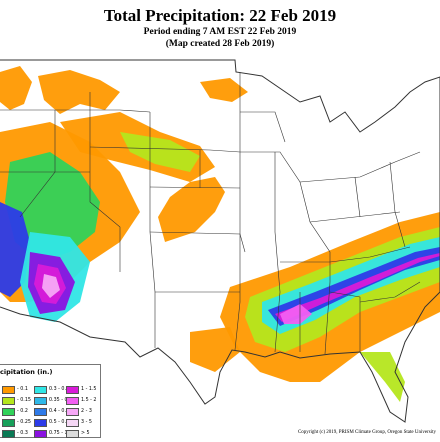 This screenshot has height=442, width=440. I want to click on map-title: Total Precipitation: 22 Feb 2019, so click(220, 15).